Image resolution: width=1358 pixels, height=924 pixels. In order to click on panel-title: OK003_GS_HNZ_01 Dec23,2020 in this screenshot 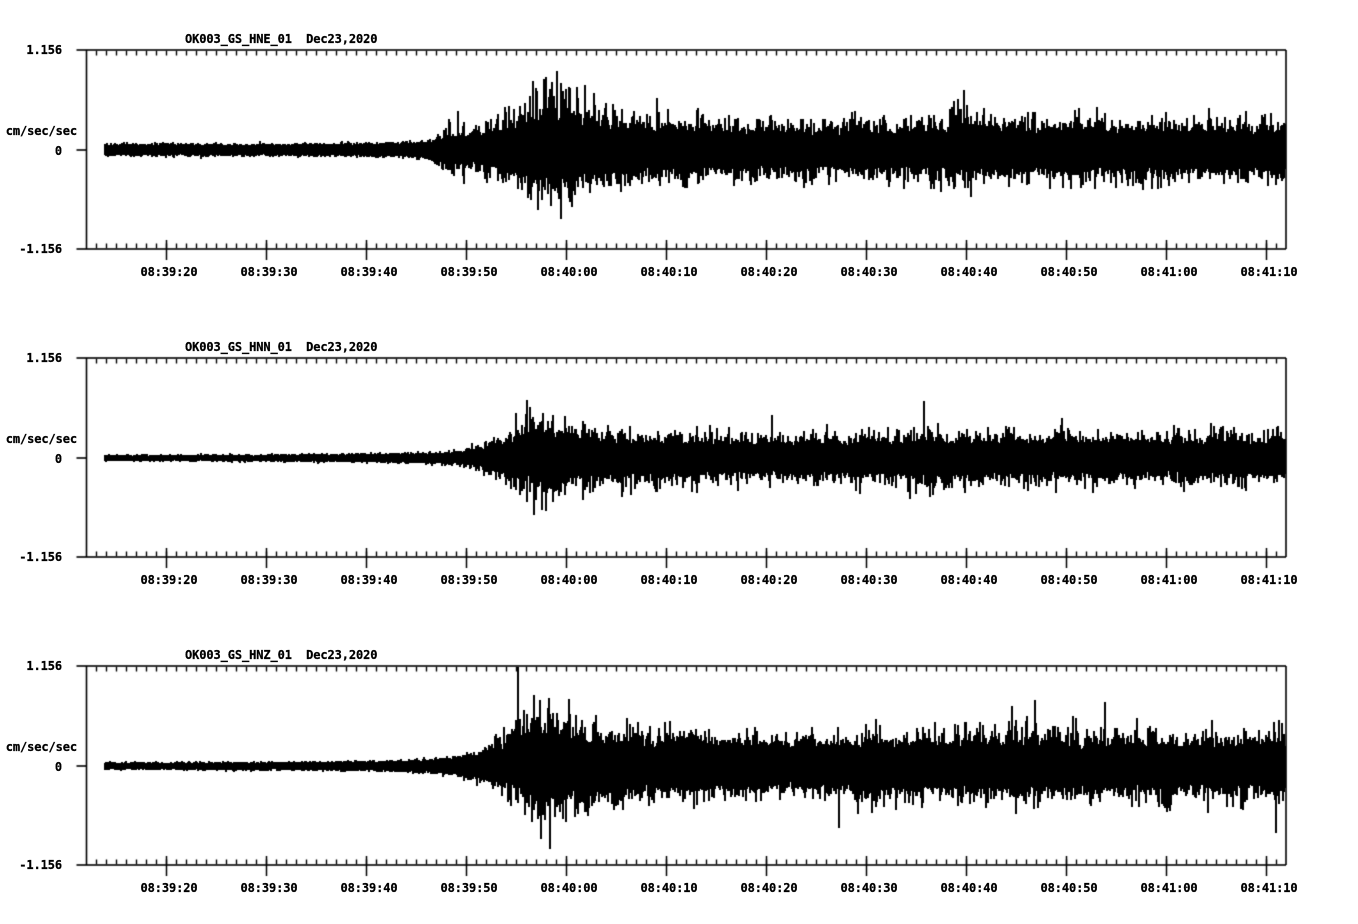, I will do `click(281, 655)`.